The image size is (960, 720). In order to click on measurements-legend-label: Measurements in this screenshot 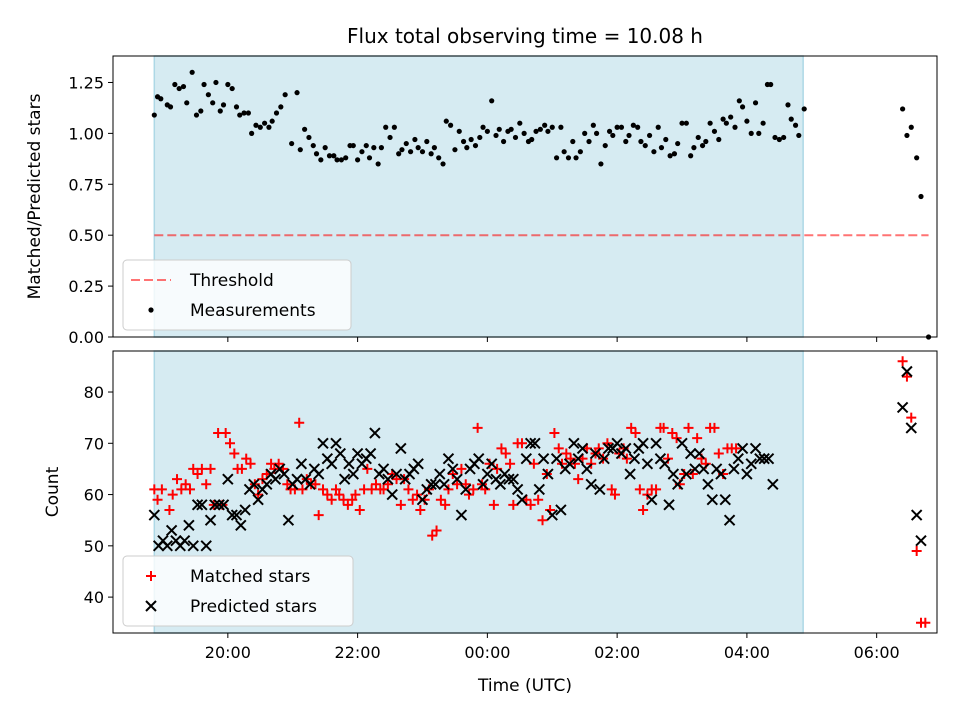, I will do `click(253, 311)`.